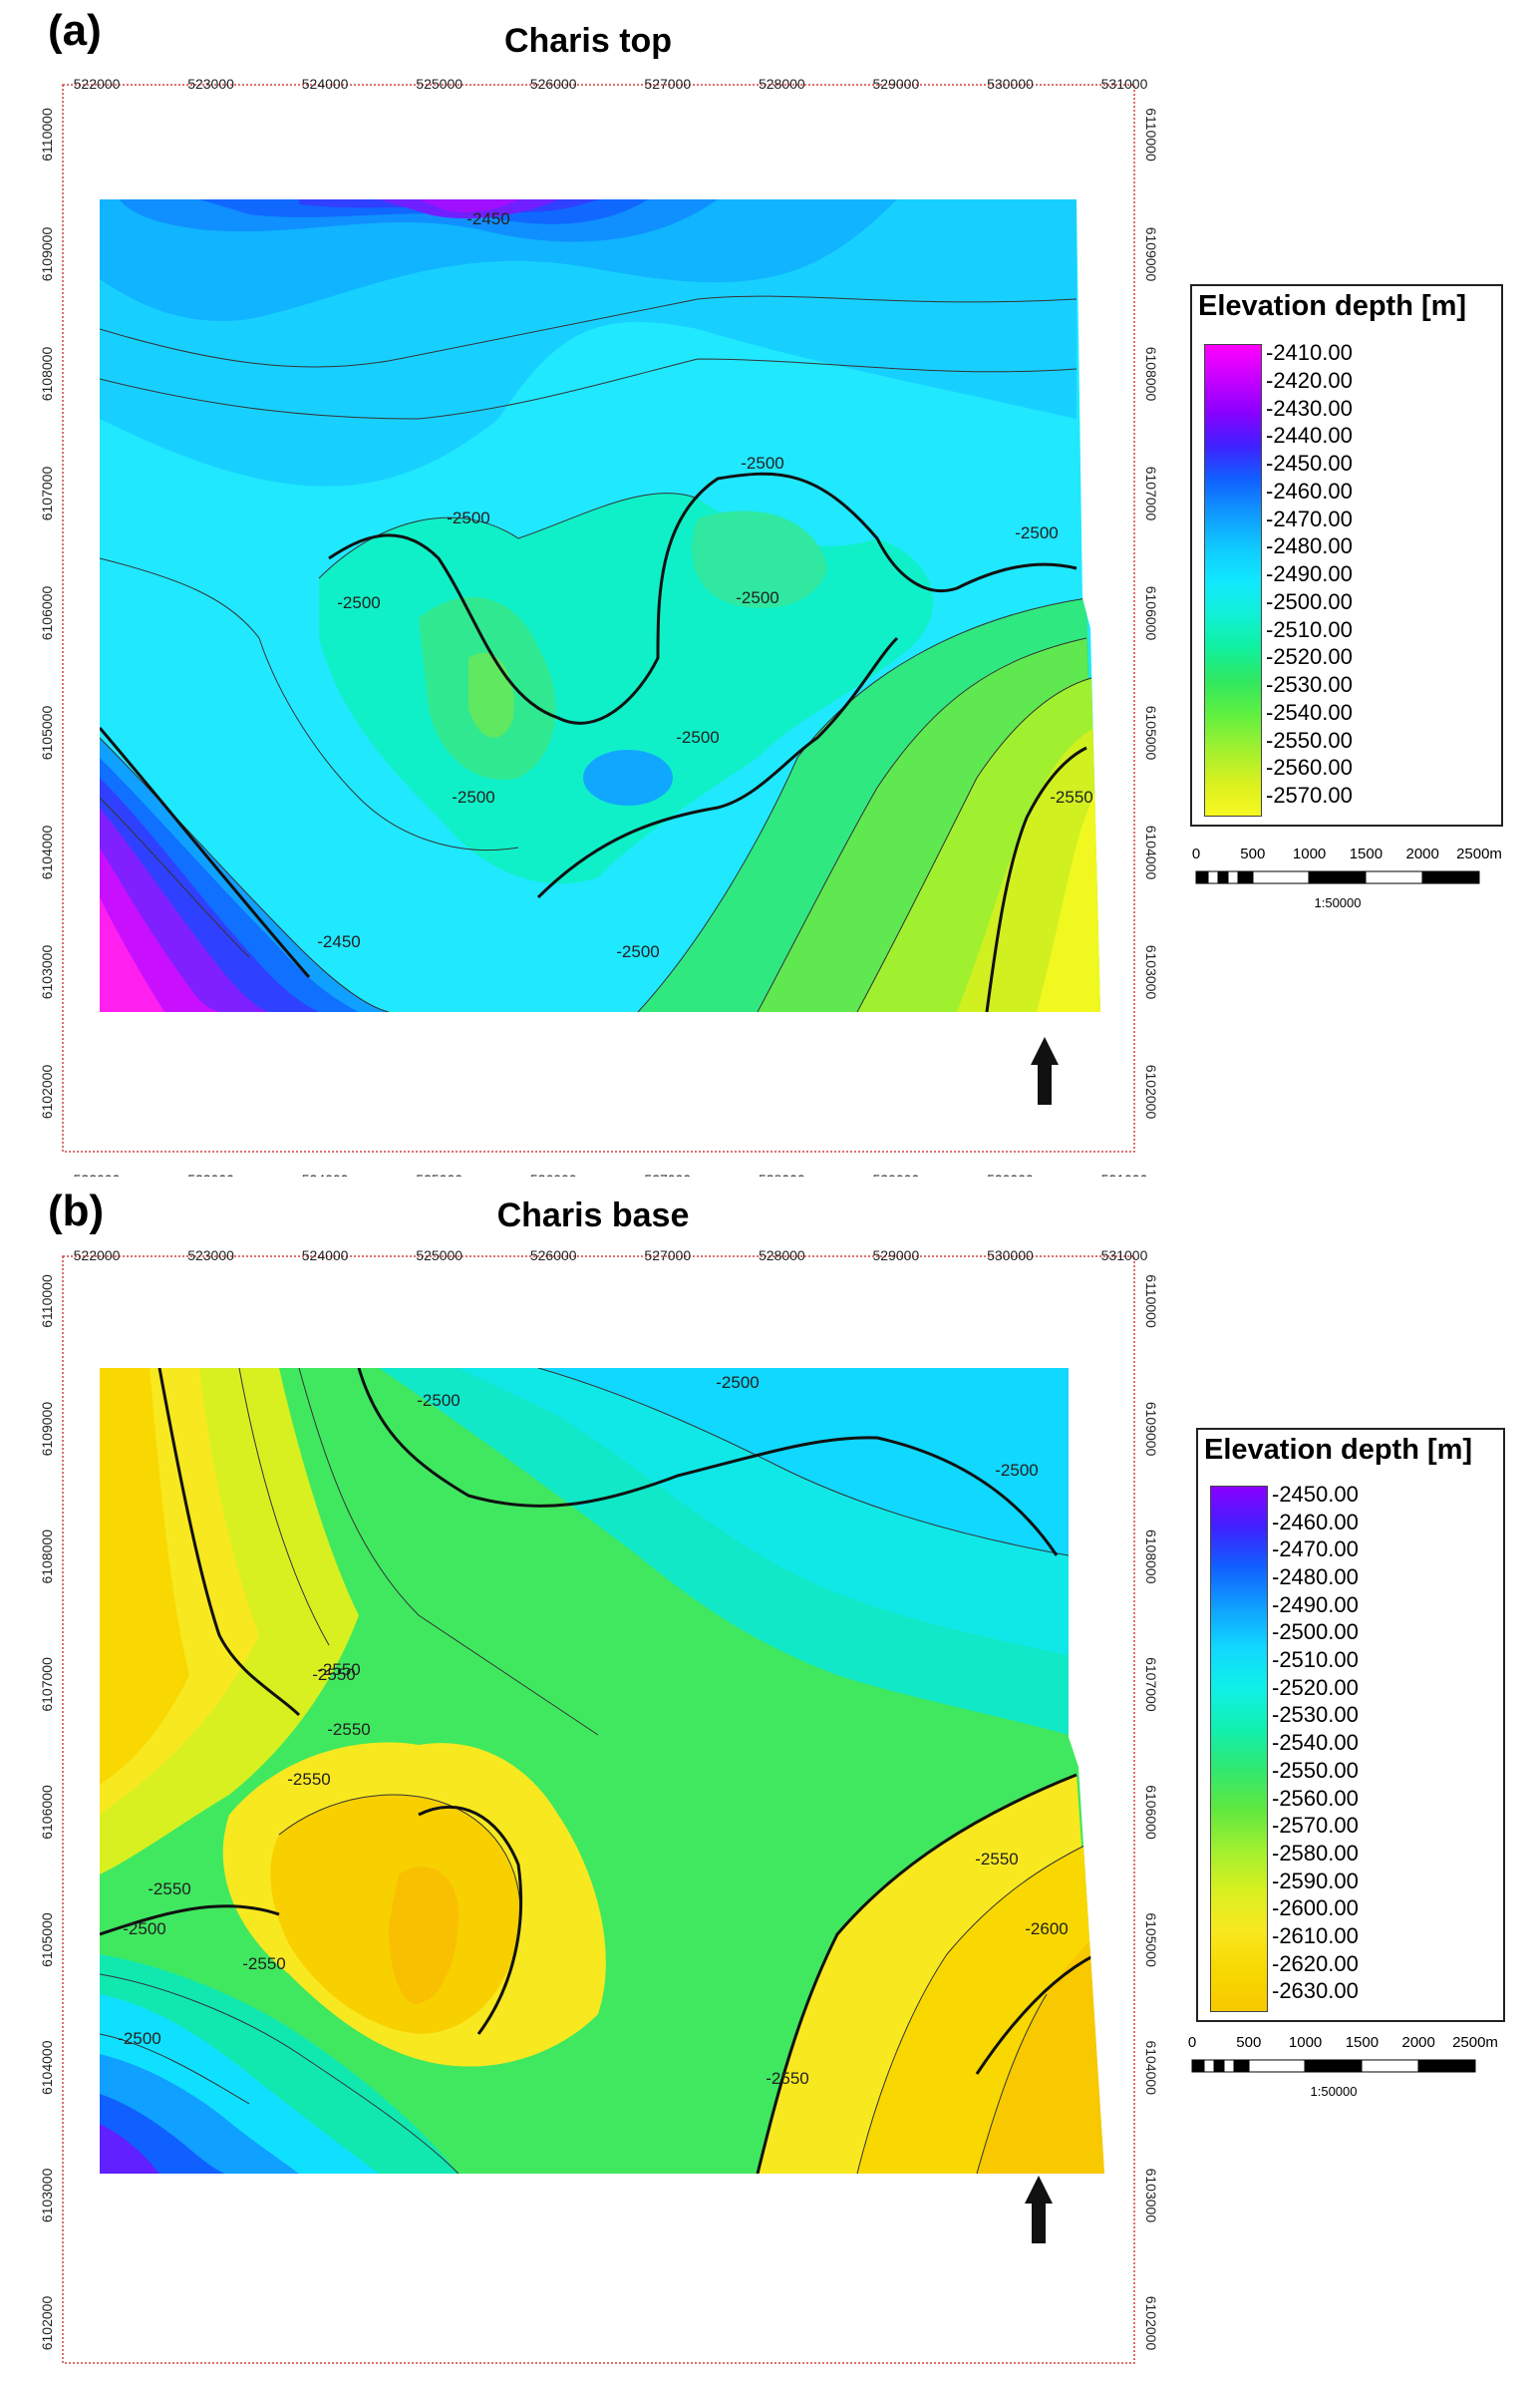  I want to click on legend-entry: -2520.00, so click(1310, 657).